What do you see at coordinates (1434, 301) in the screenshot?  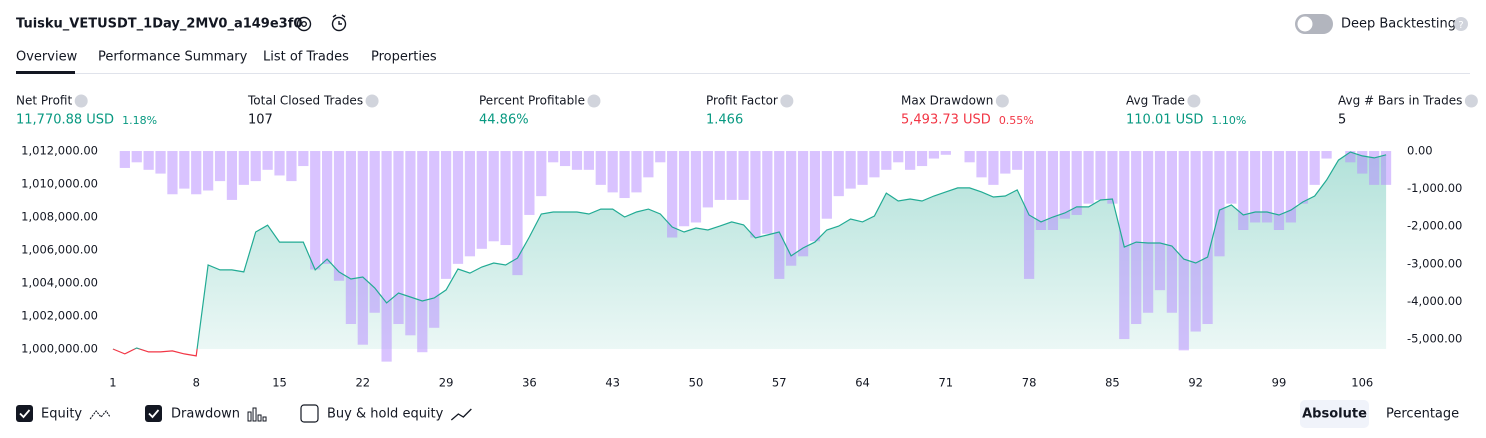 I see `y2-tick-label: -4,000.00` at bounding box center [1434, 301].